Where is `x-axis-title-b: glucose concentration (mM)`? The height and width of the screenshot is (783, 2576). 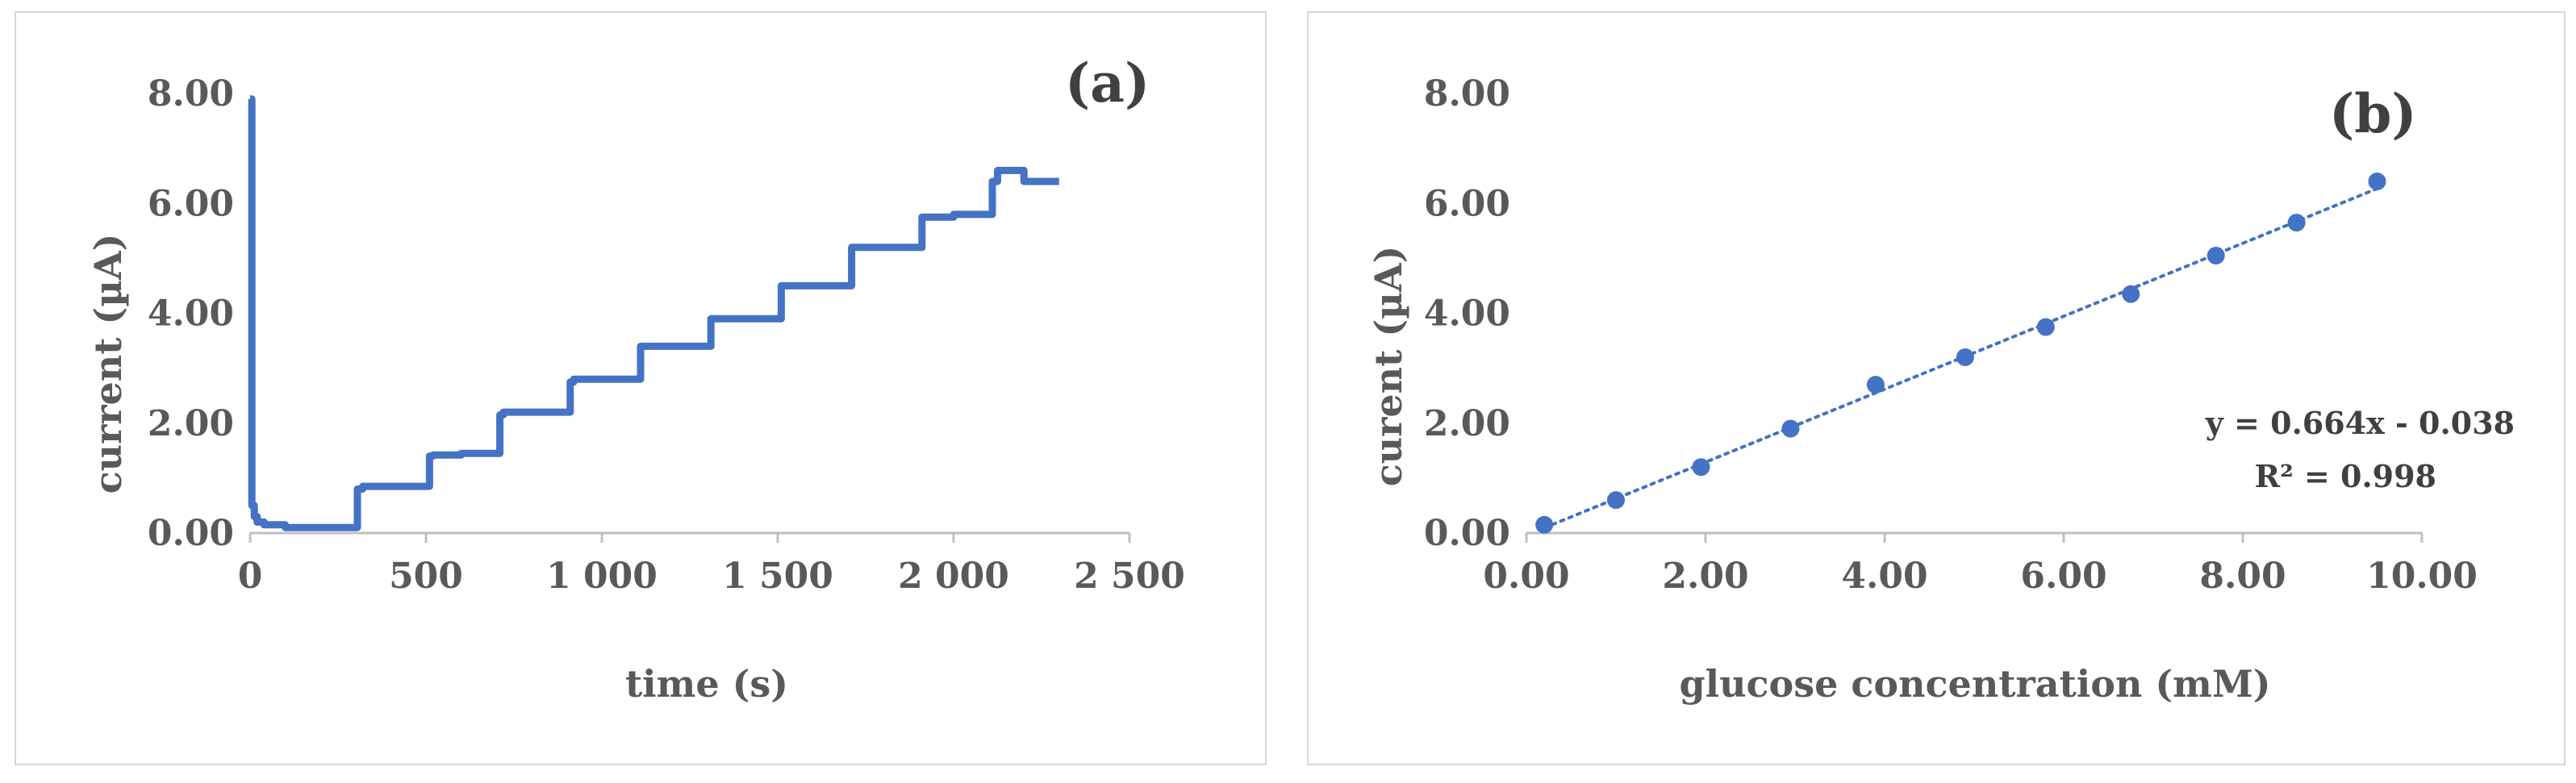
x-axis-title-b: glucose concentration (mM) is located at coordinates (1974, 684).